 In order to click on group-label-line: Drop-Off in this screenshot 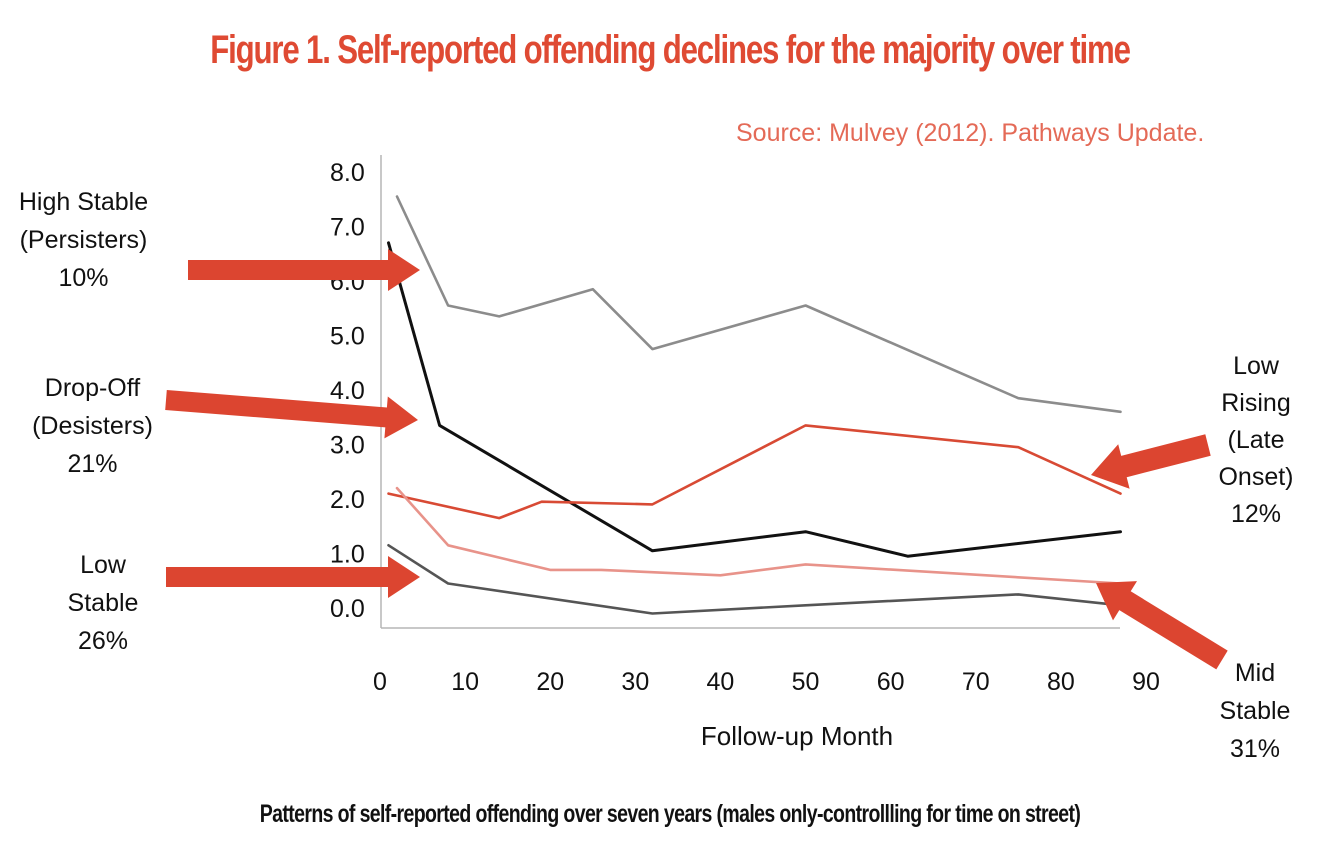, I will do `click(92, 388)`.